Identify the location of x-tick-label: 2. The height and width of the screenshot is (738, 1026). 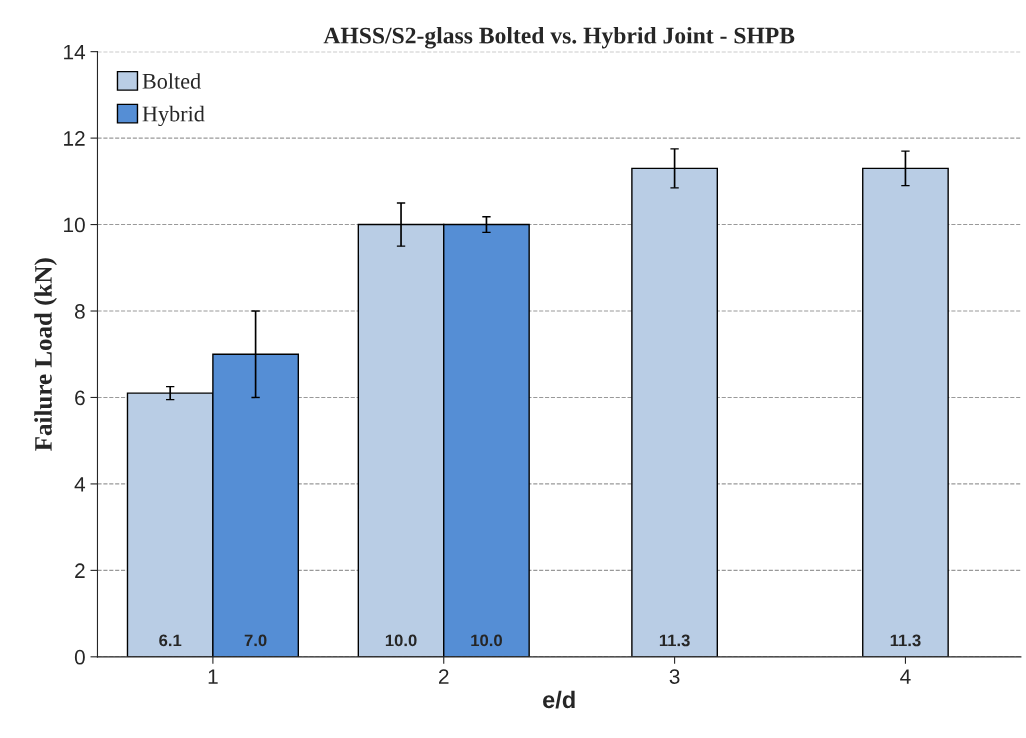
(444, 676).